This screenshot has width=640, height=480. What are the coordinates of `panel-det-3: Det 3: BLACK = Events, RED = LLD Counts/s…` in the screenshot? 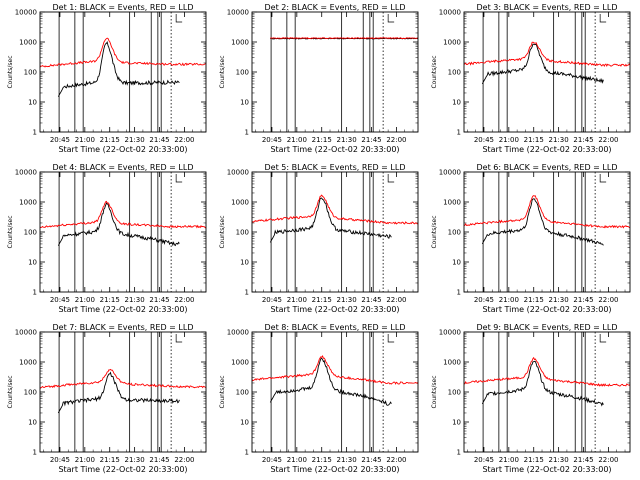 It's located at (531, 78).